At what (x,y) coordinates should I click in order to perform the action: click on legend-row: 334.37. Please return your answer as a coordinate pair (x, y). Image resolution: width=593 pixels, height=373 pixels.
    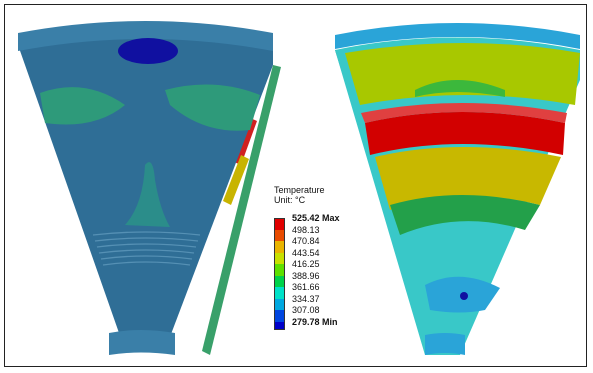
    Looking at the image, I should click on (299, 302).